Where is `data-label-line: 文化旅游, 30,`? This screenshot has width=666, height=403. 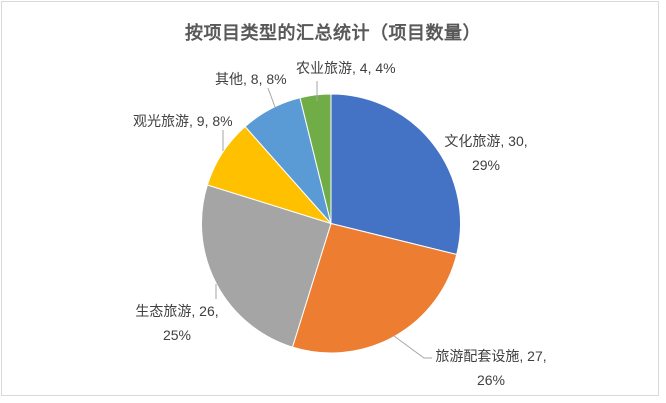
data-label-line: 文化旅游, 30, is located at coordinates (486, 141).